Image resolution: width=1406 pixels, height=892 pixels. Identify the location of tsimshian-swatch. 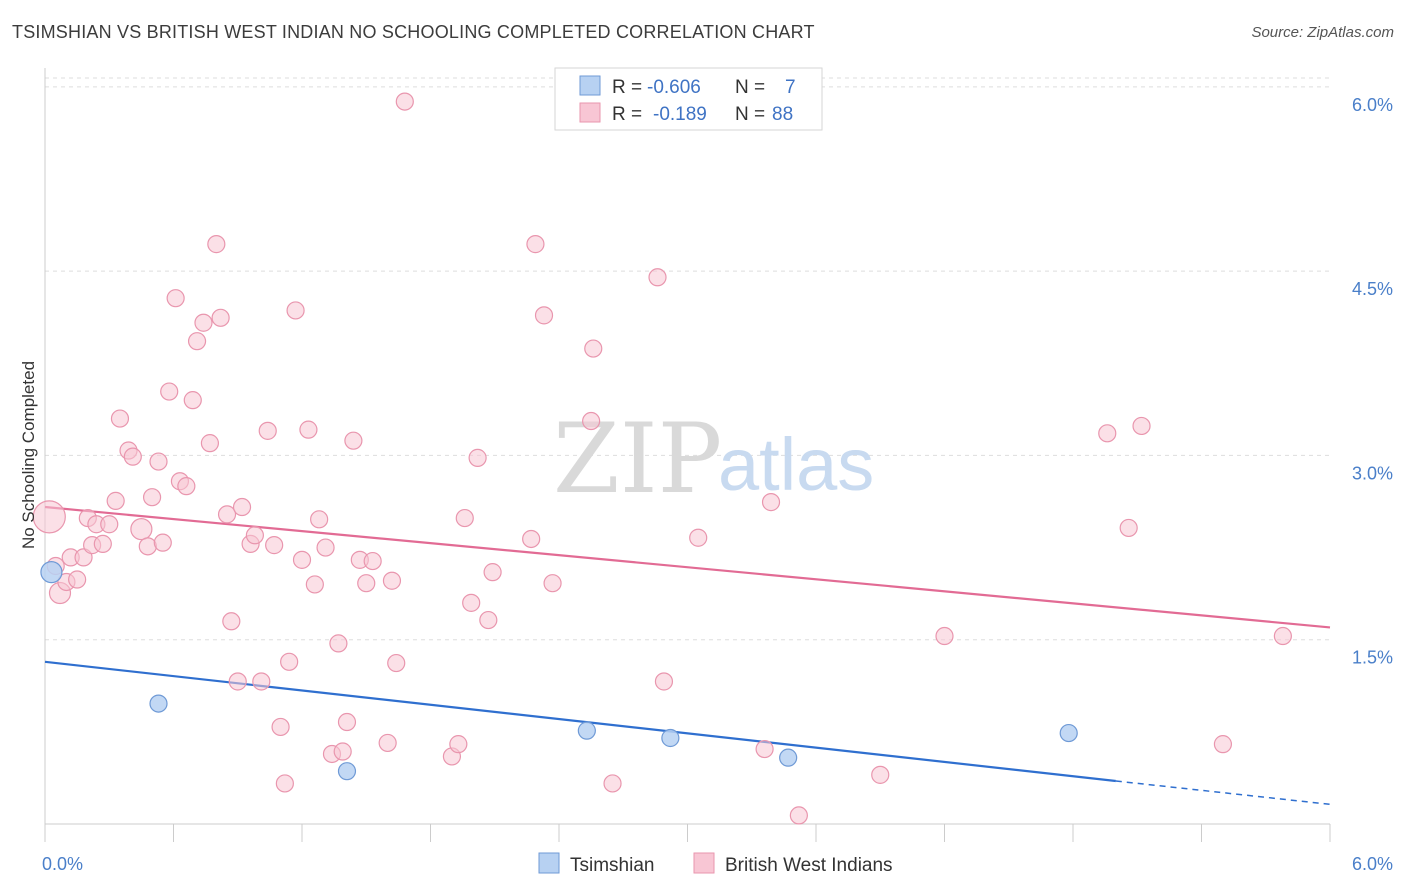
(590, 85).